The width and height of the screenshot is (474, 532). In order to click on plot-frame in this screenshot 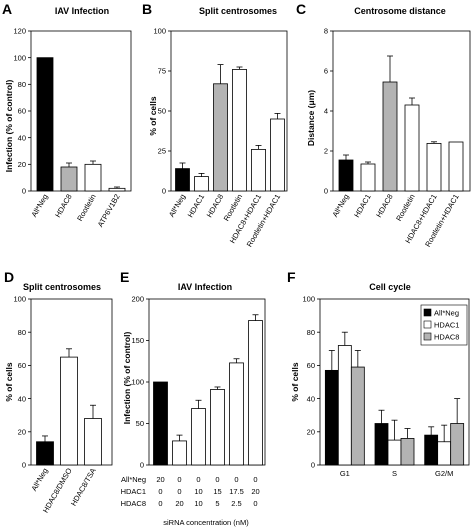, I will do `click(229, 111)`.